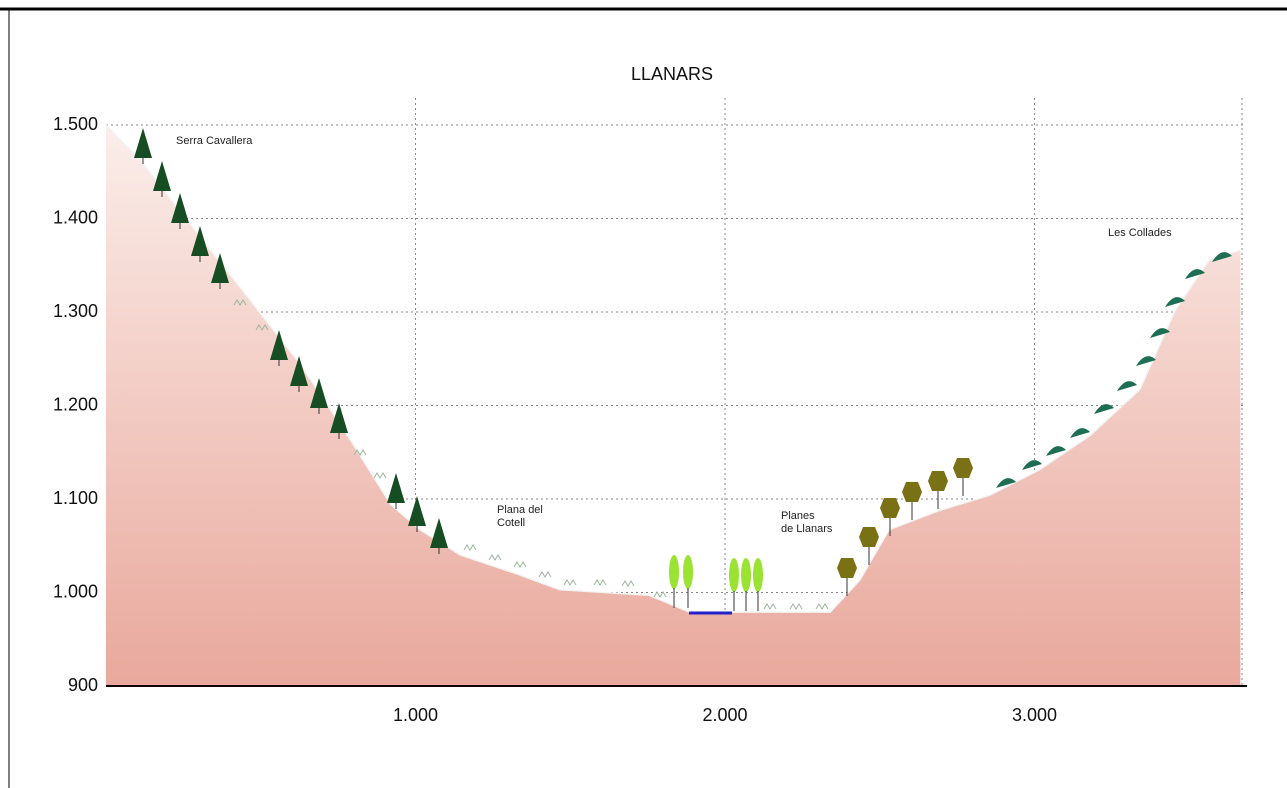  I want to click on y-tick-label: 1.500, so click(75, 124).